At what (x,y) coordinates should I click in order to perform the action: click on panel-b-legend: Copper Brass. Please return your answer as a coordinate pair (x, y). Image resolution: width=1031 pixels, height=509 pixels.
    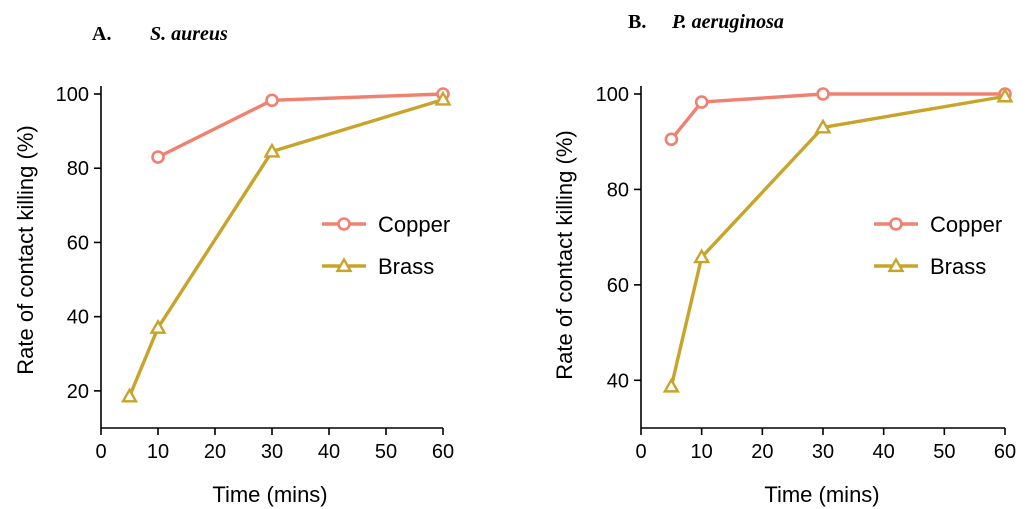
    Looking at the image, I should click on (938, 245).